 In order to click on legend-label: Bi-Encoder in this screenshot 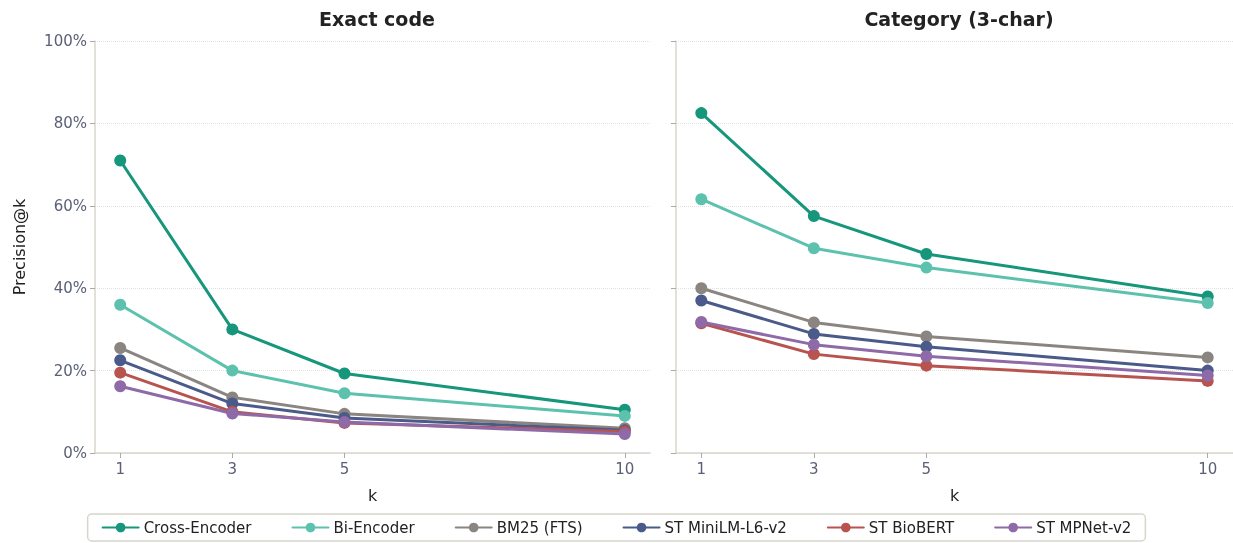, I will do `click(374, 527)`.